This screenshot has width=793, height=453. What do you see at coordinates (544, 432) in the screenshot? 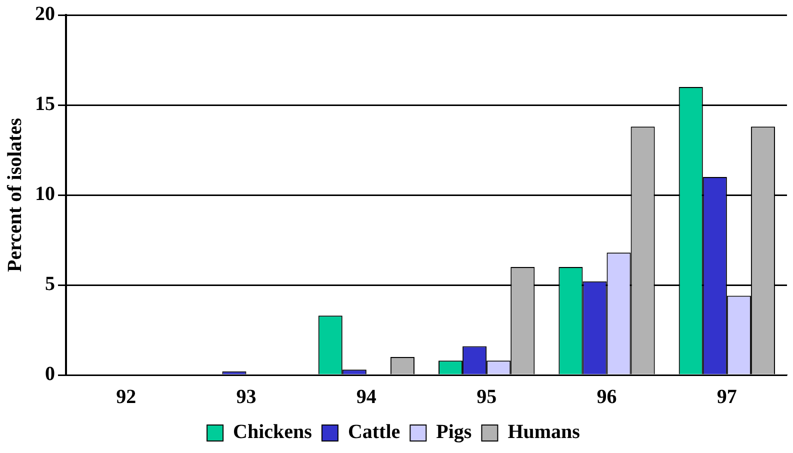
I see `legend-label: Humans` at bounding box center [544, 432].